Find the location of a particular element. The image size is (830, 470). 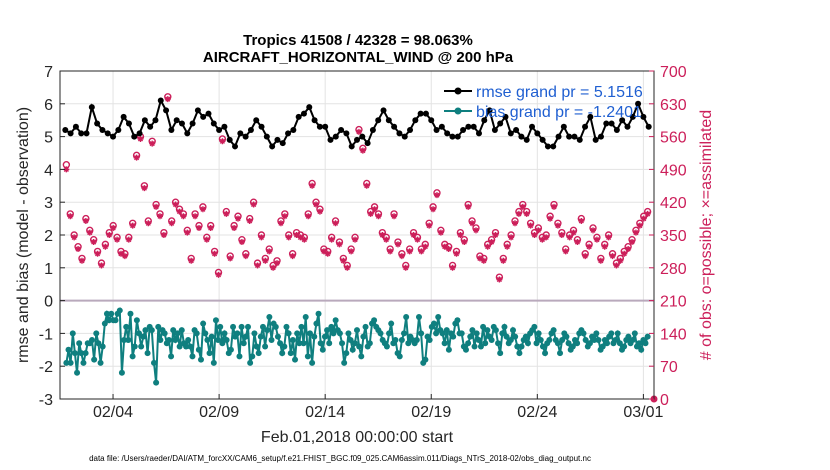

legend-bias-label: bias grand pr = -1.2401 is located at coordinates (559, 112).